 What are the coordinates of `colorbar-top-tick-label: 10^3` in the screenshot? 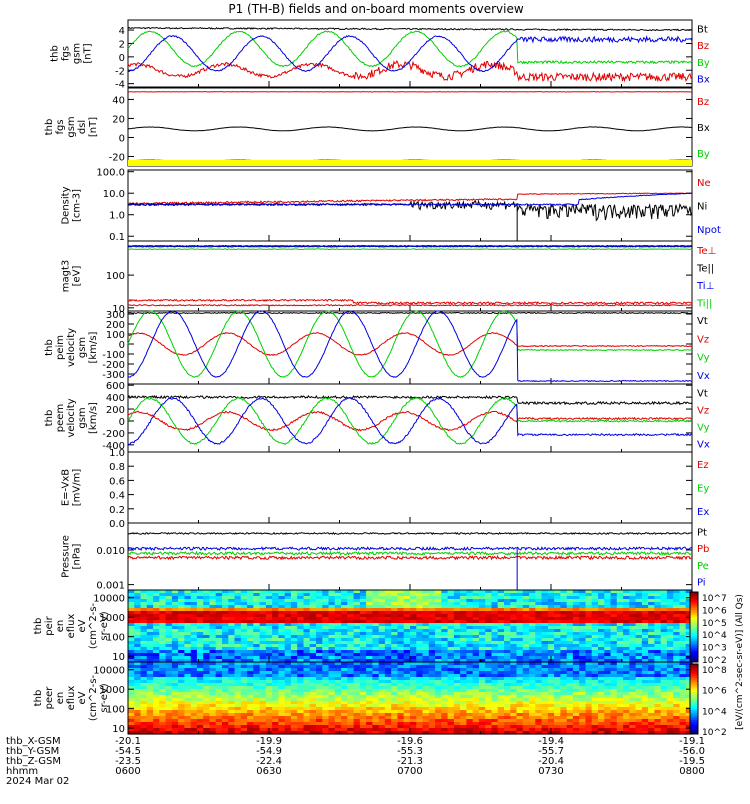 It's located at (714, 649).